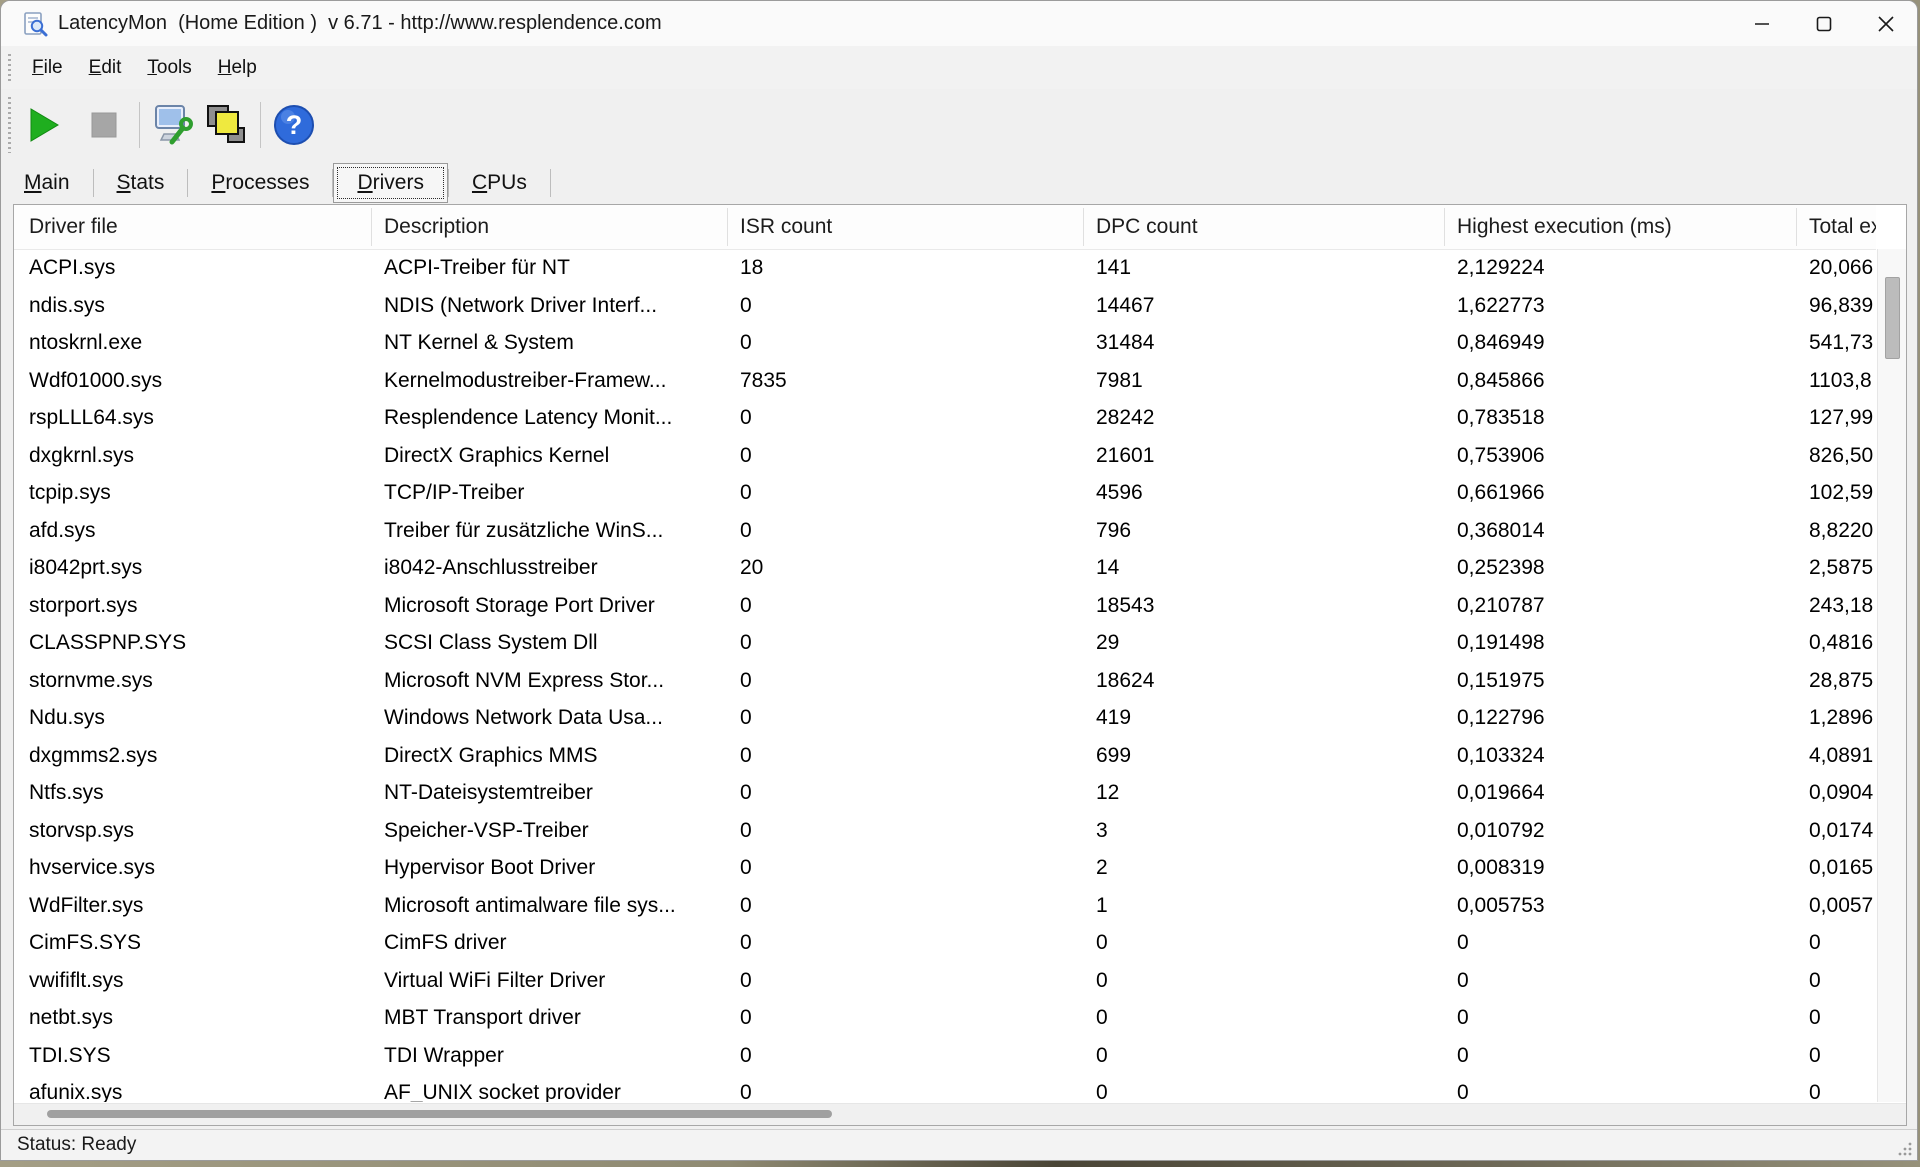 The height and width of the screenshot is (1167, 1920). What do you see at coordinates (945, 1088) in the screenshot?
I see `table-row: afunix.sys AF_UNIX socket provider 0 0 0 0` at bounding box center [945, 1088].